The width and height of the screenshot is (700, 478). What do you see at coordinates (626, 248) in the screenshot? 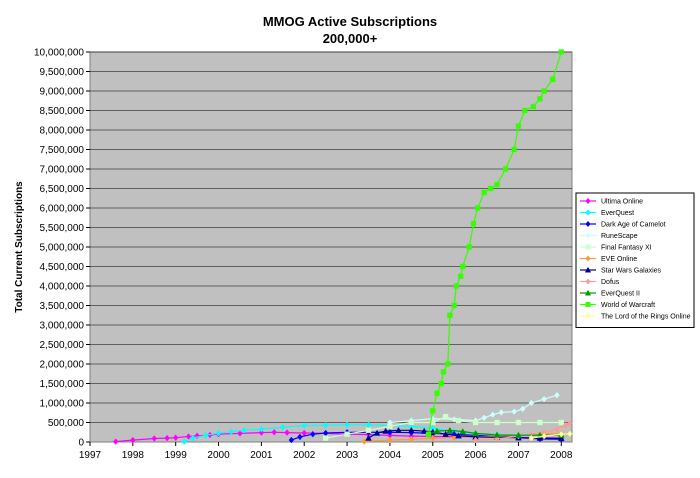
I see `legend-label: Final Fantasy XI` at bounding box center [626, 248].